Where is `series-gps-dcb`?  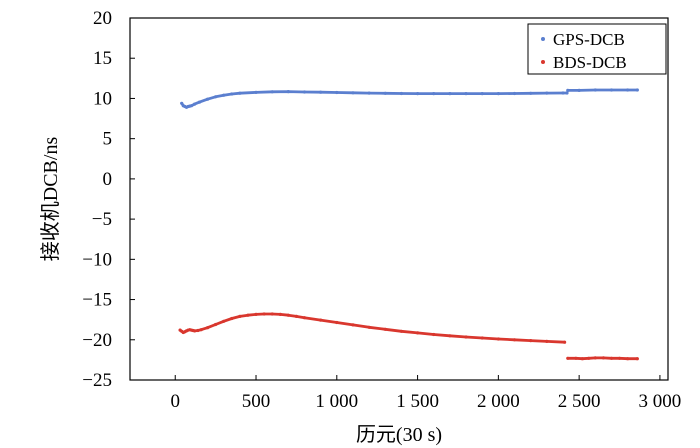 series-gps-dcb is located at coordinates (409, 98).